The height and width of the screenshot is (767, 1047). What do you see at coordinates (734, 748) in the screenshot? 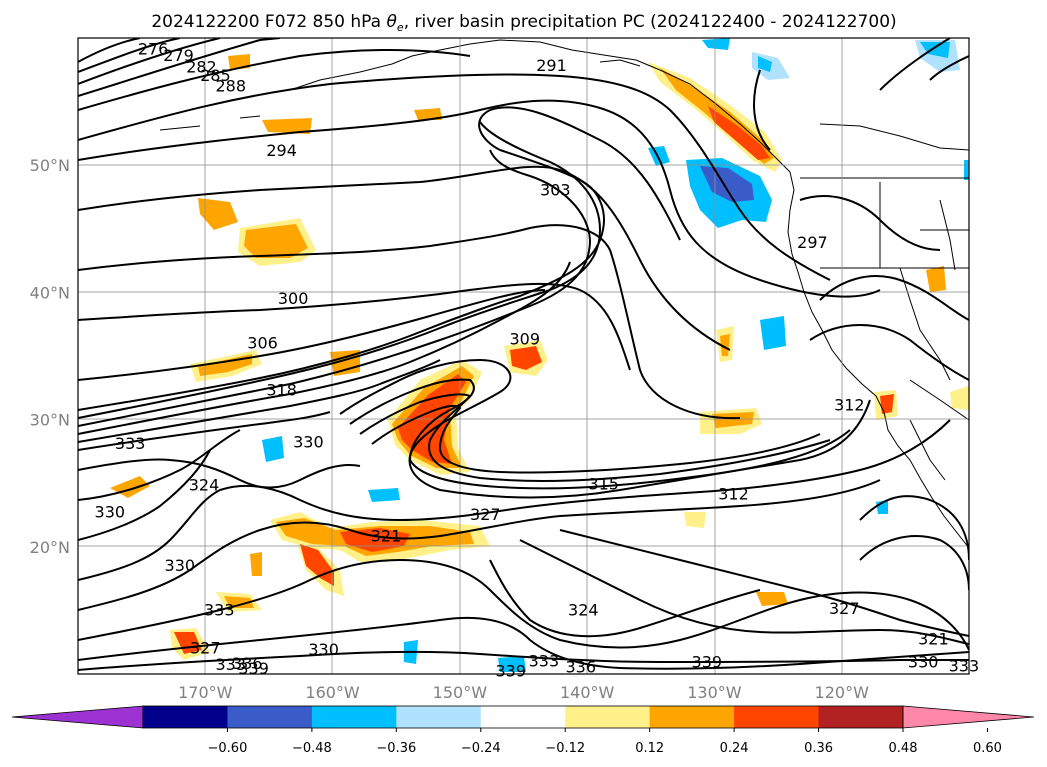
I see `colorbar-tick-label: 0.24` at bounding box center [734, 748].